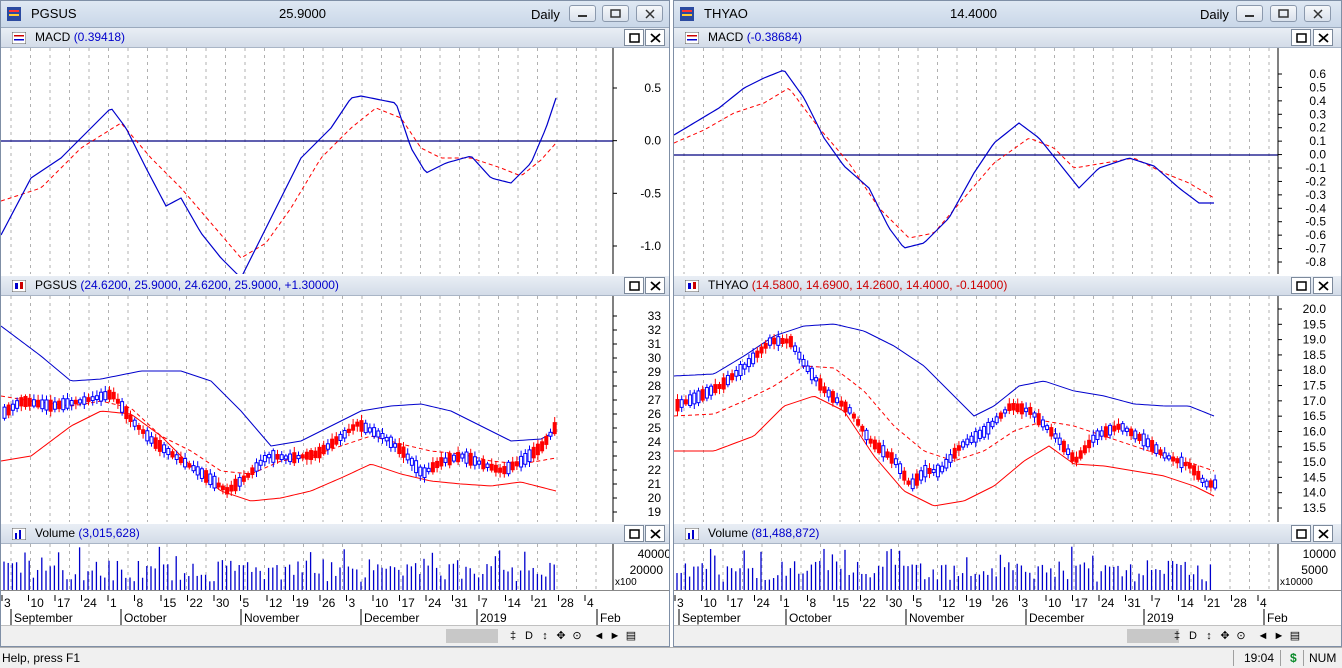 Image resolution: width=1342 pixels, height=668 pixels. I want to click on window-symbol: PGSUS, so click(54, 13).